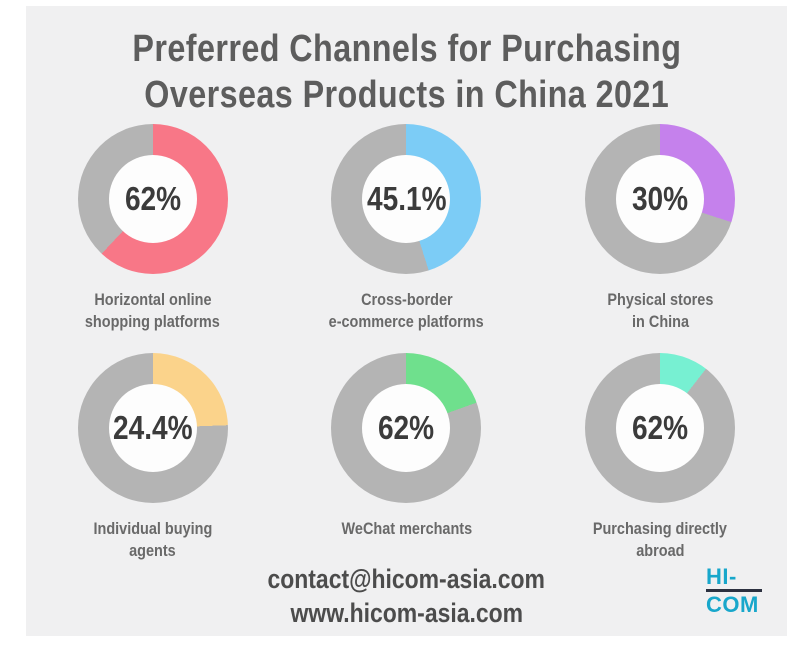 This screenshot has width=812, height=653. Describe the element at coordinates (734, 579) in the screenshot. I see `logo-line-hi: HI-` at that location.